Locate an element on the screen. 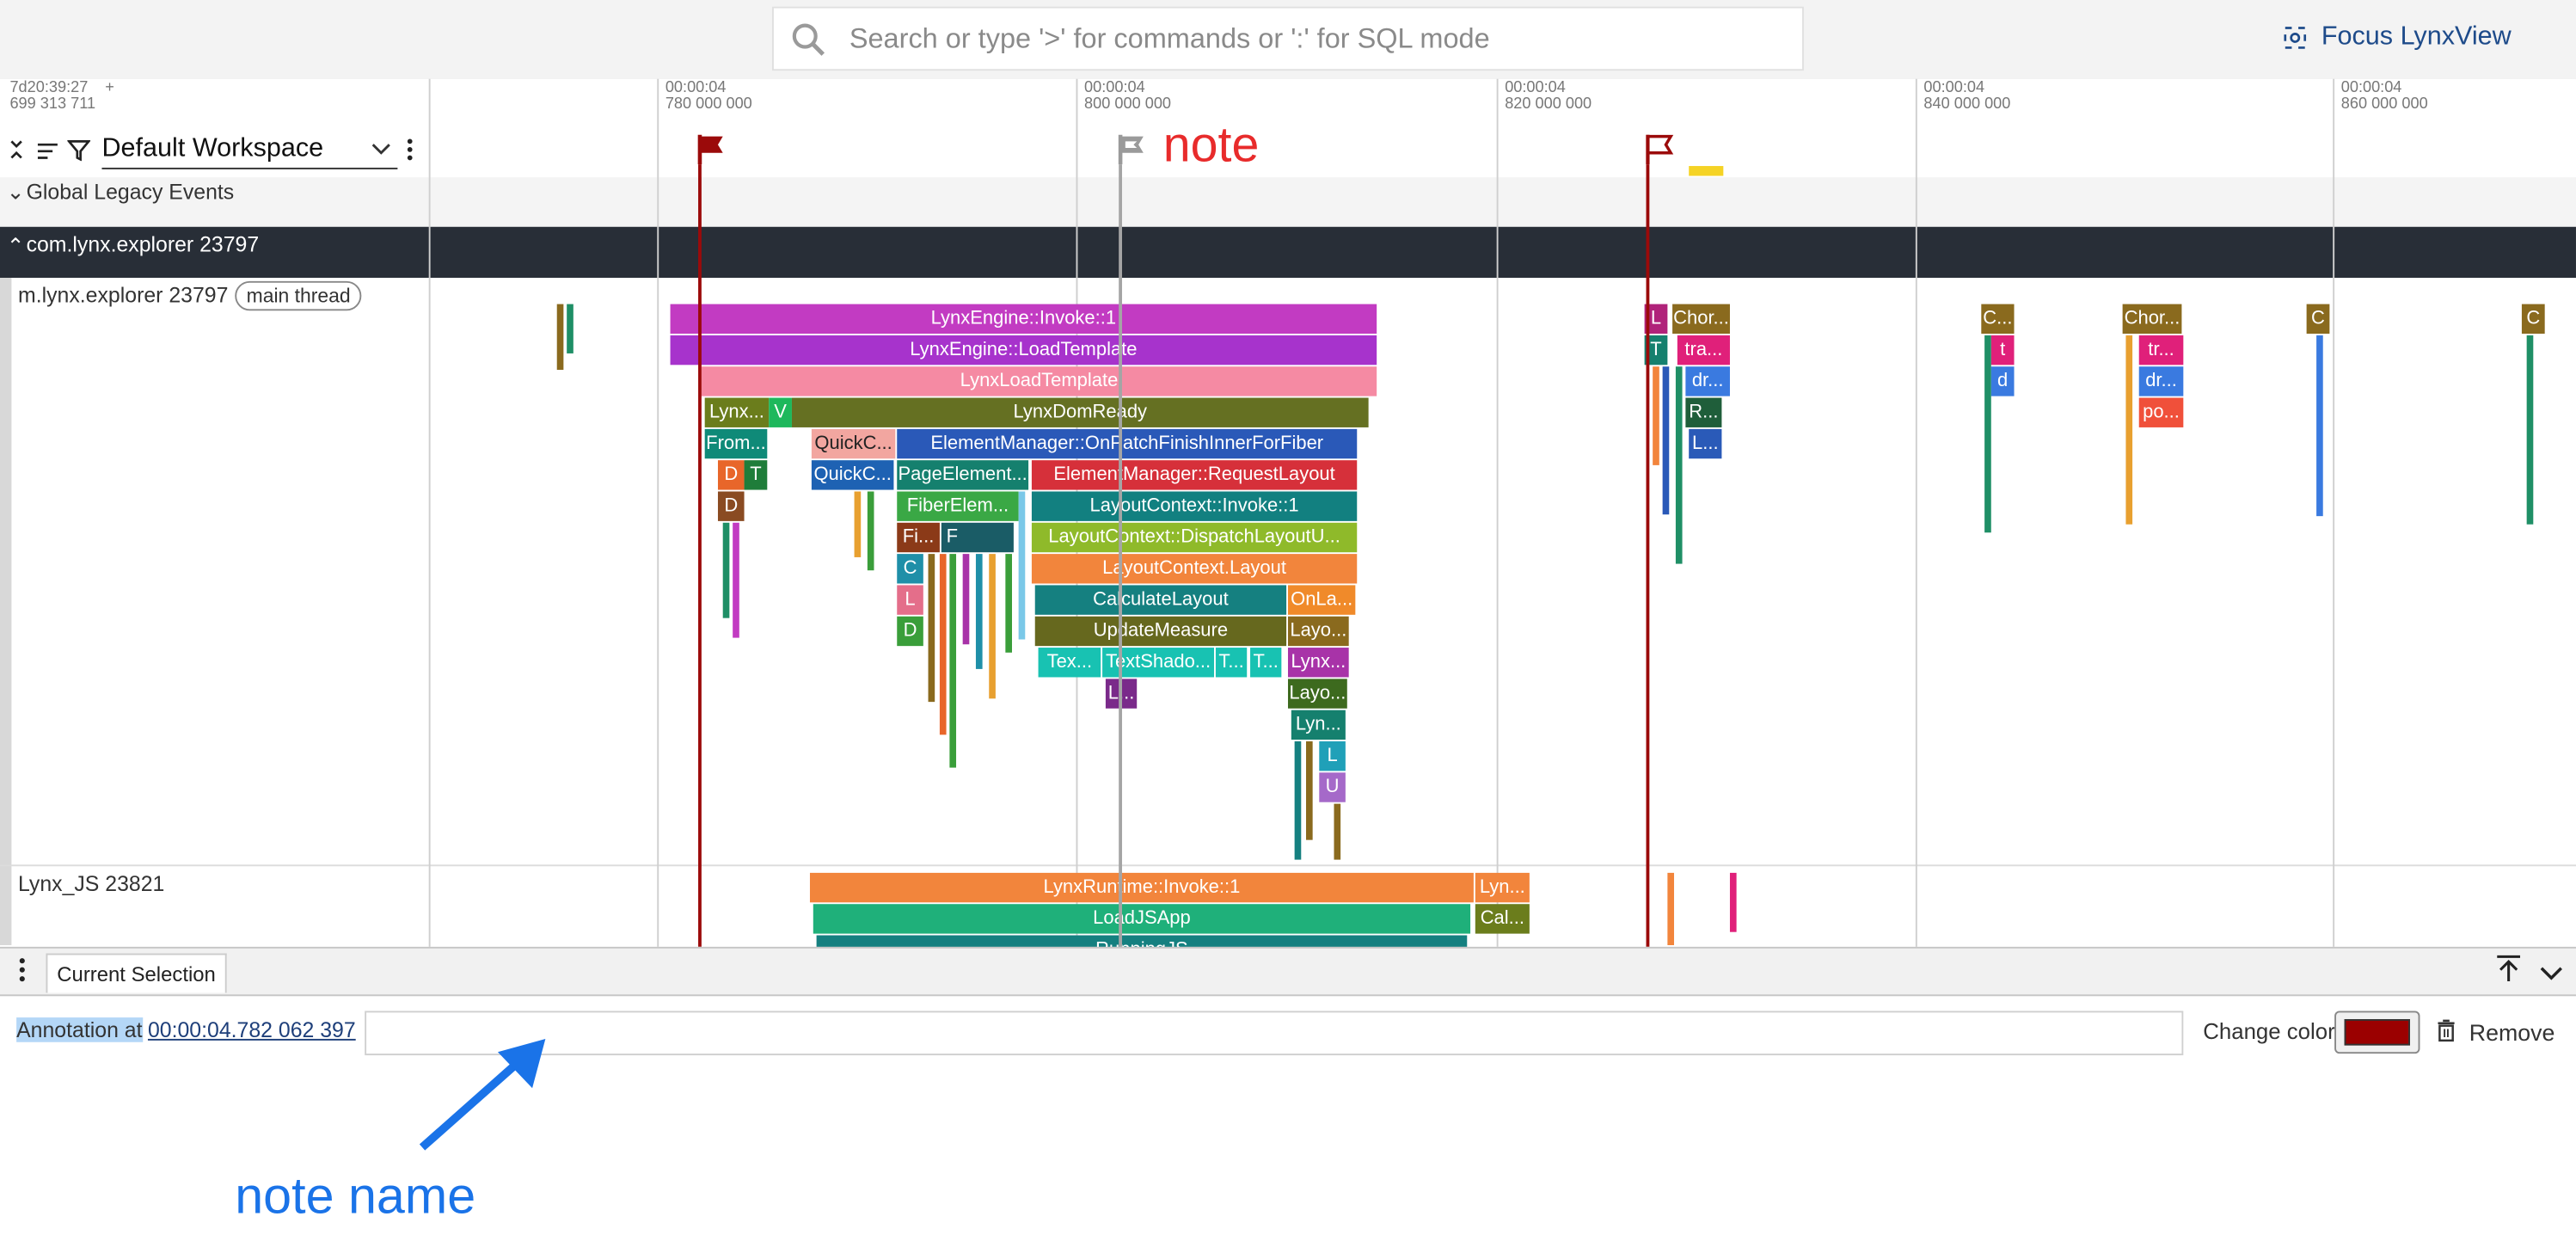 The width and height of the screenshot is (2576, 1241). color-picker is located at coordinates (2377, 1032).